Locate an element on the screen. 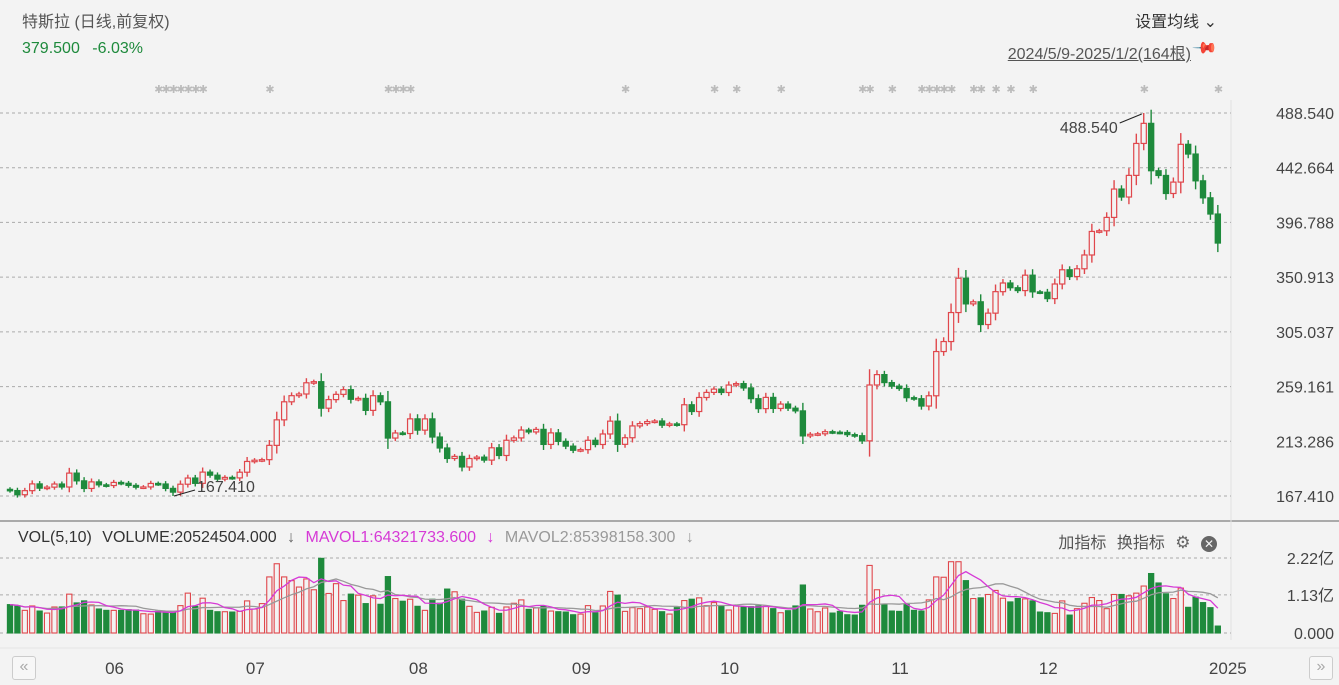 This screenshot has height=685, width=1339. close-icon: ✕ is located at coordinates (1209, 543).